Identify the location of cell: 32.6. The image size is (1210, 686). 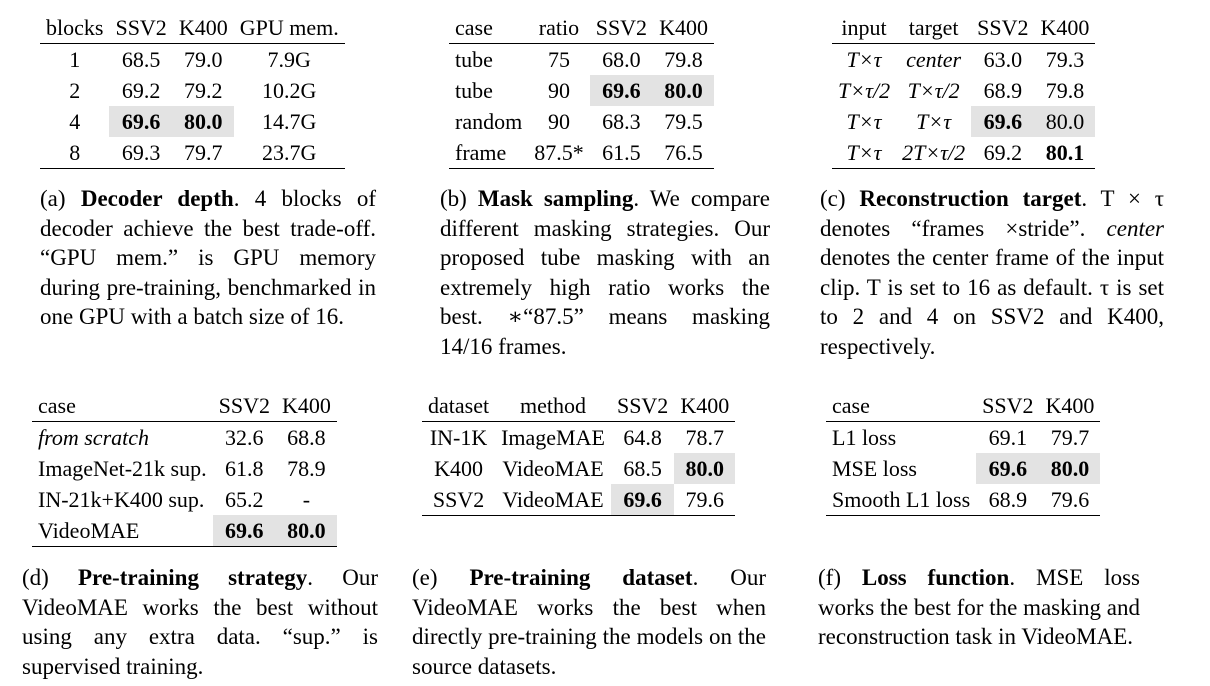
(244, 437).